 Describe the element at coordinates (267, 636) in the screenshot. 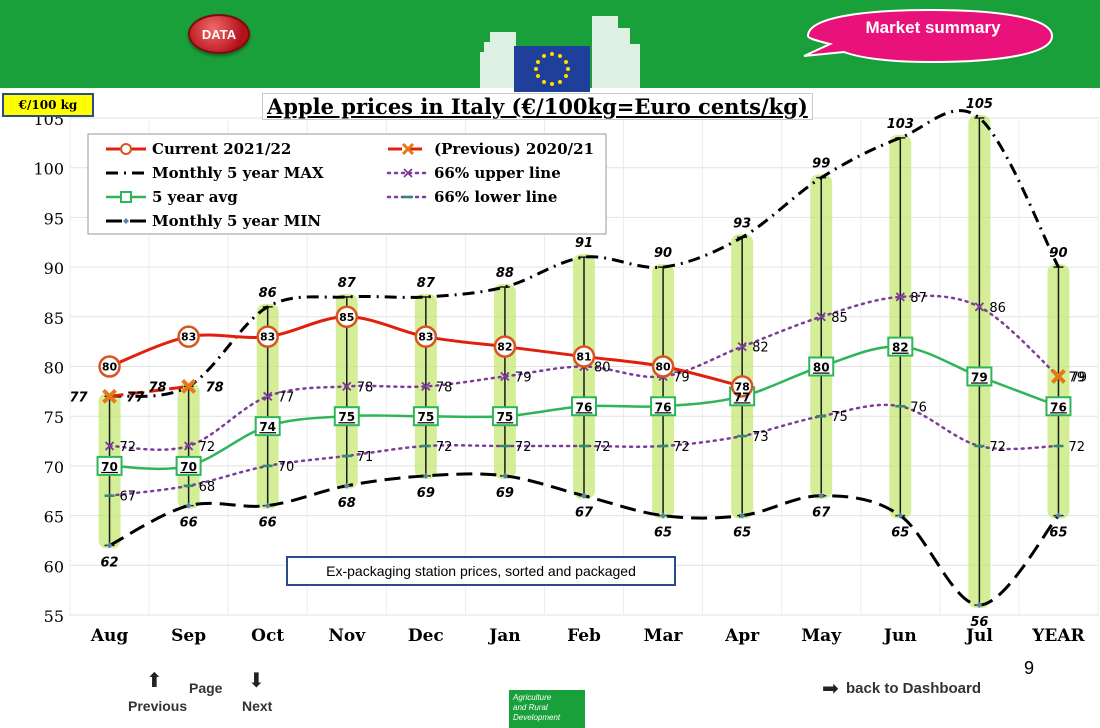

I see `x-tick-label: Oct` at that location.